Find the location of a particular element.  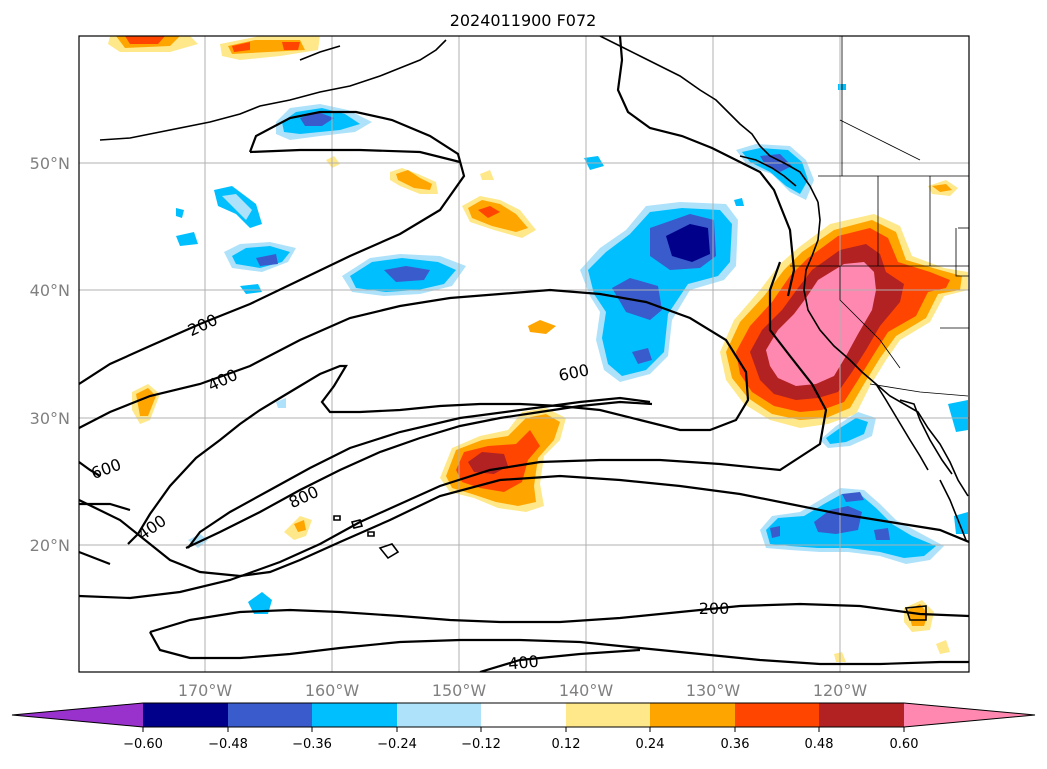

lat-label: 30°N is located at coordinates (50, 418).